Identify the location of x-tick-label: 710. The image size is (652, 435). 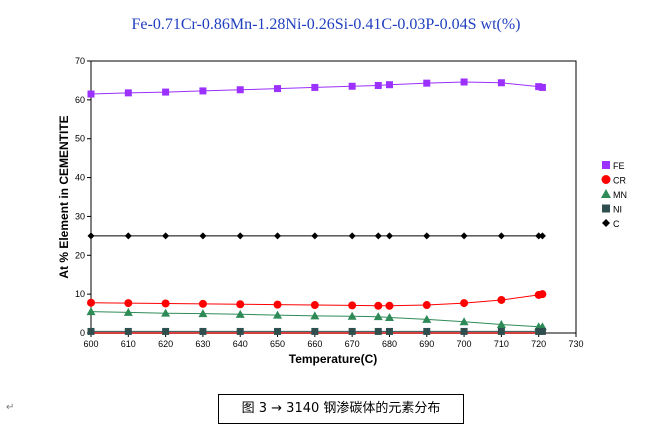
(501, 344).